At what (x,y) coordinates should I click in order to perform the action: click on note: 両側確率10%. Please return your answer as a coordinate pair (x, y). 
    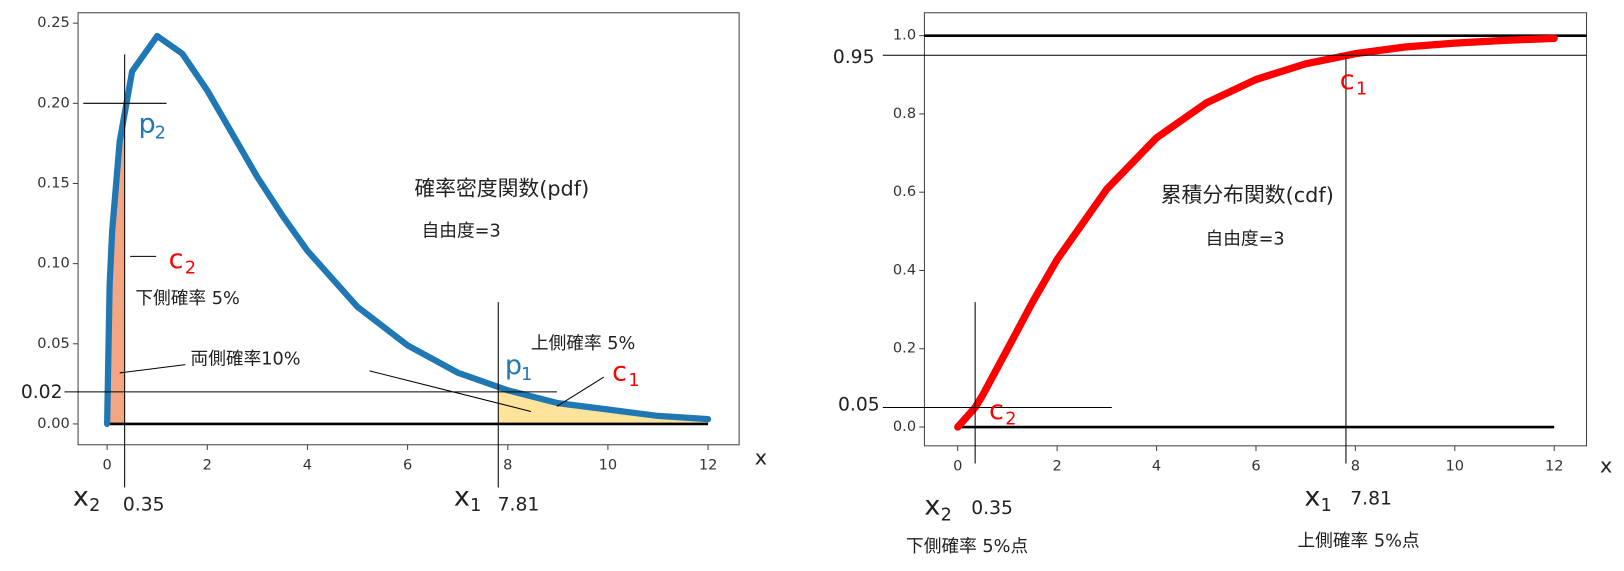
    Looking at the image, I should click on (246, 358).